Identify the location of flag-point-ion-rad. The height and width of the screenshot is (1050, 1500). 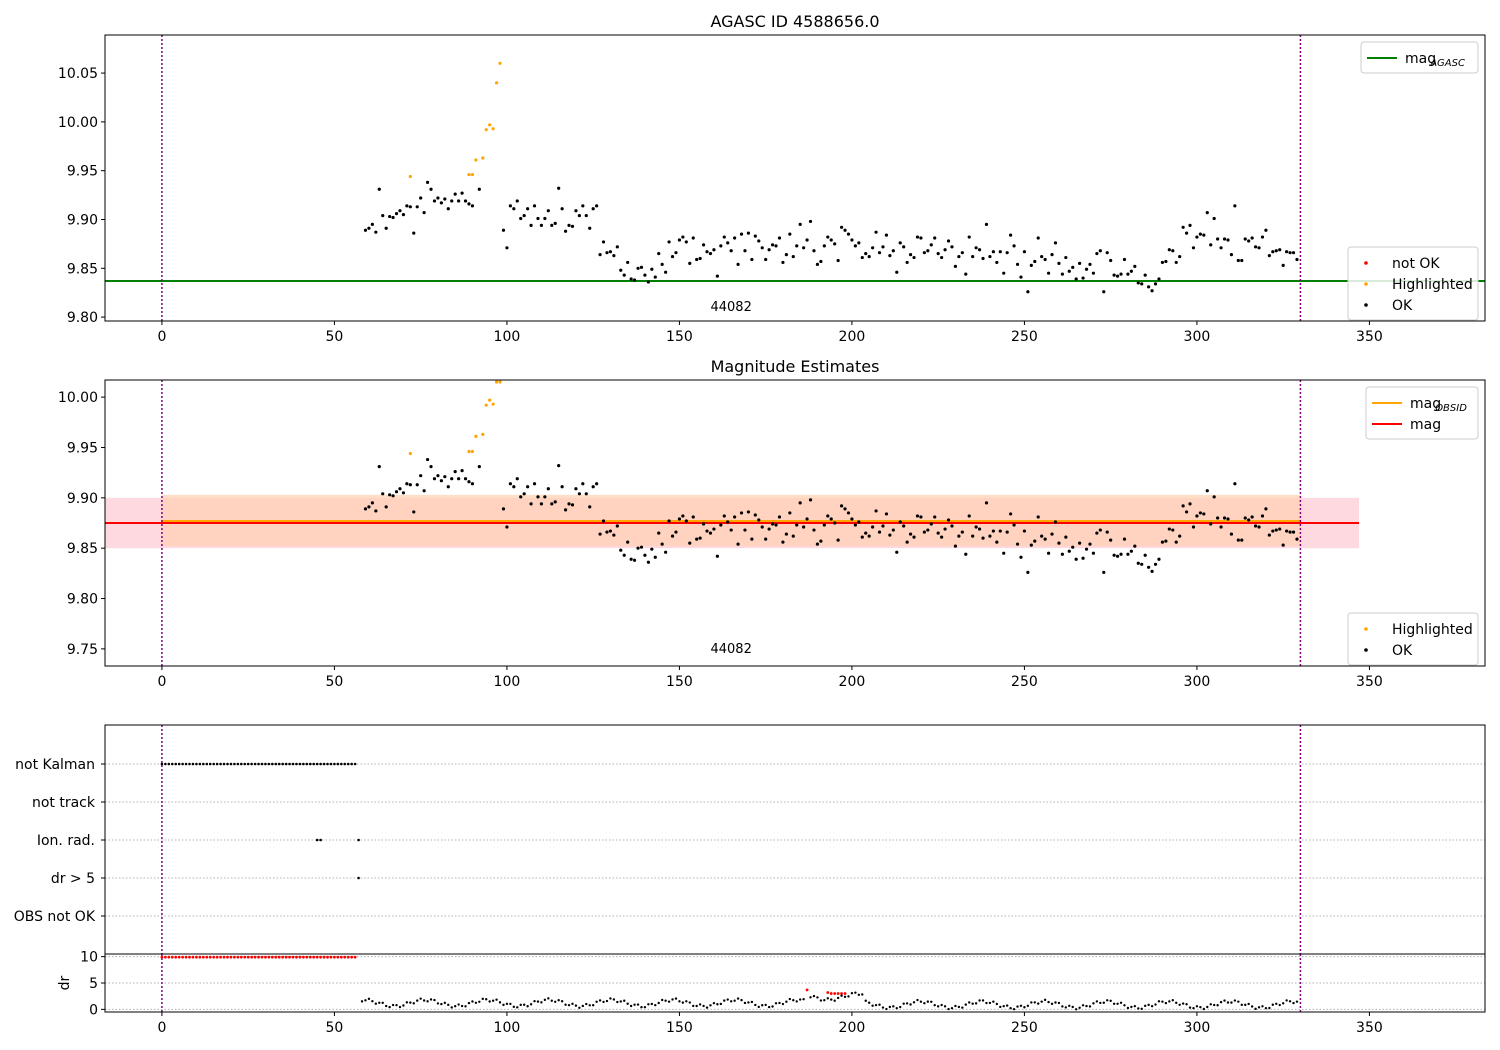
(358, 840).